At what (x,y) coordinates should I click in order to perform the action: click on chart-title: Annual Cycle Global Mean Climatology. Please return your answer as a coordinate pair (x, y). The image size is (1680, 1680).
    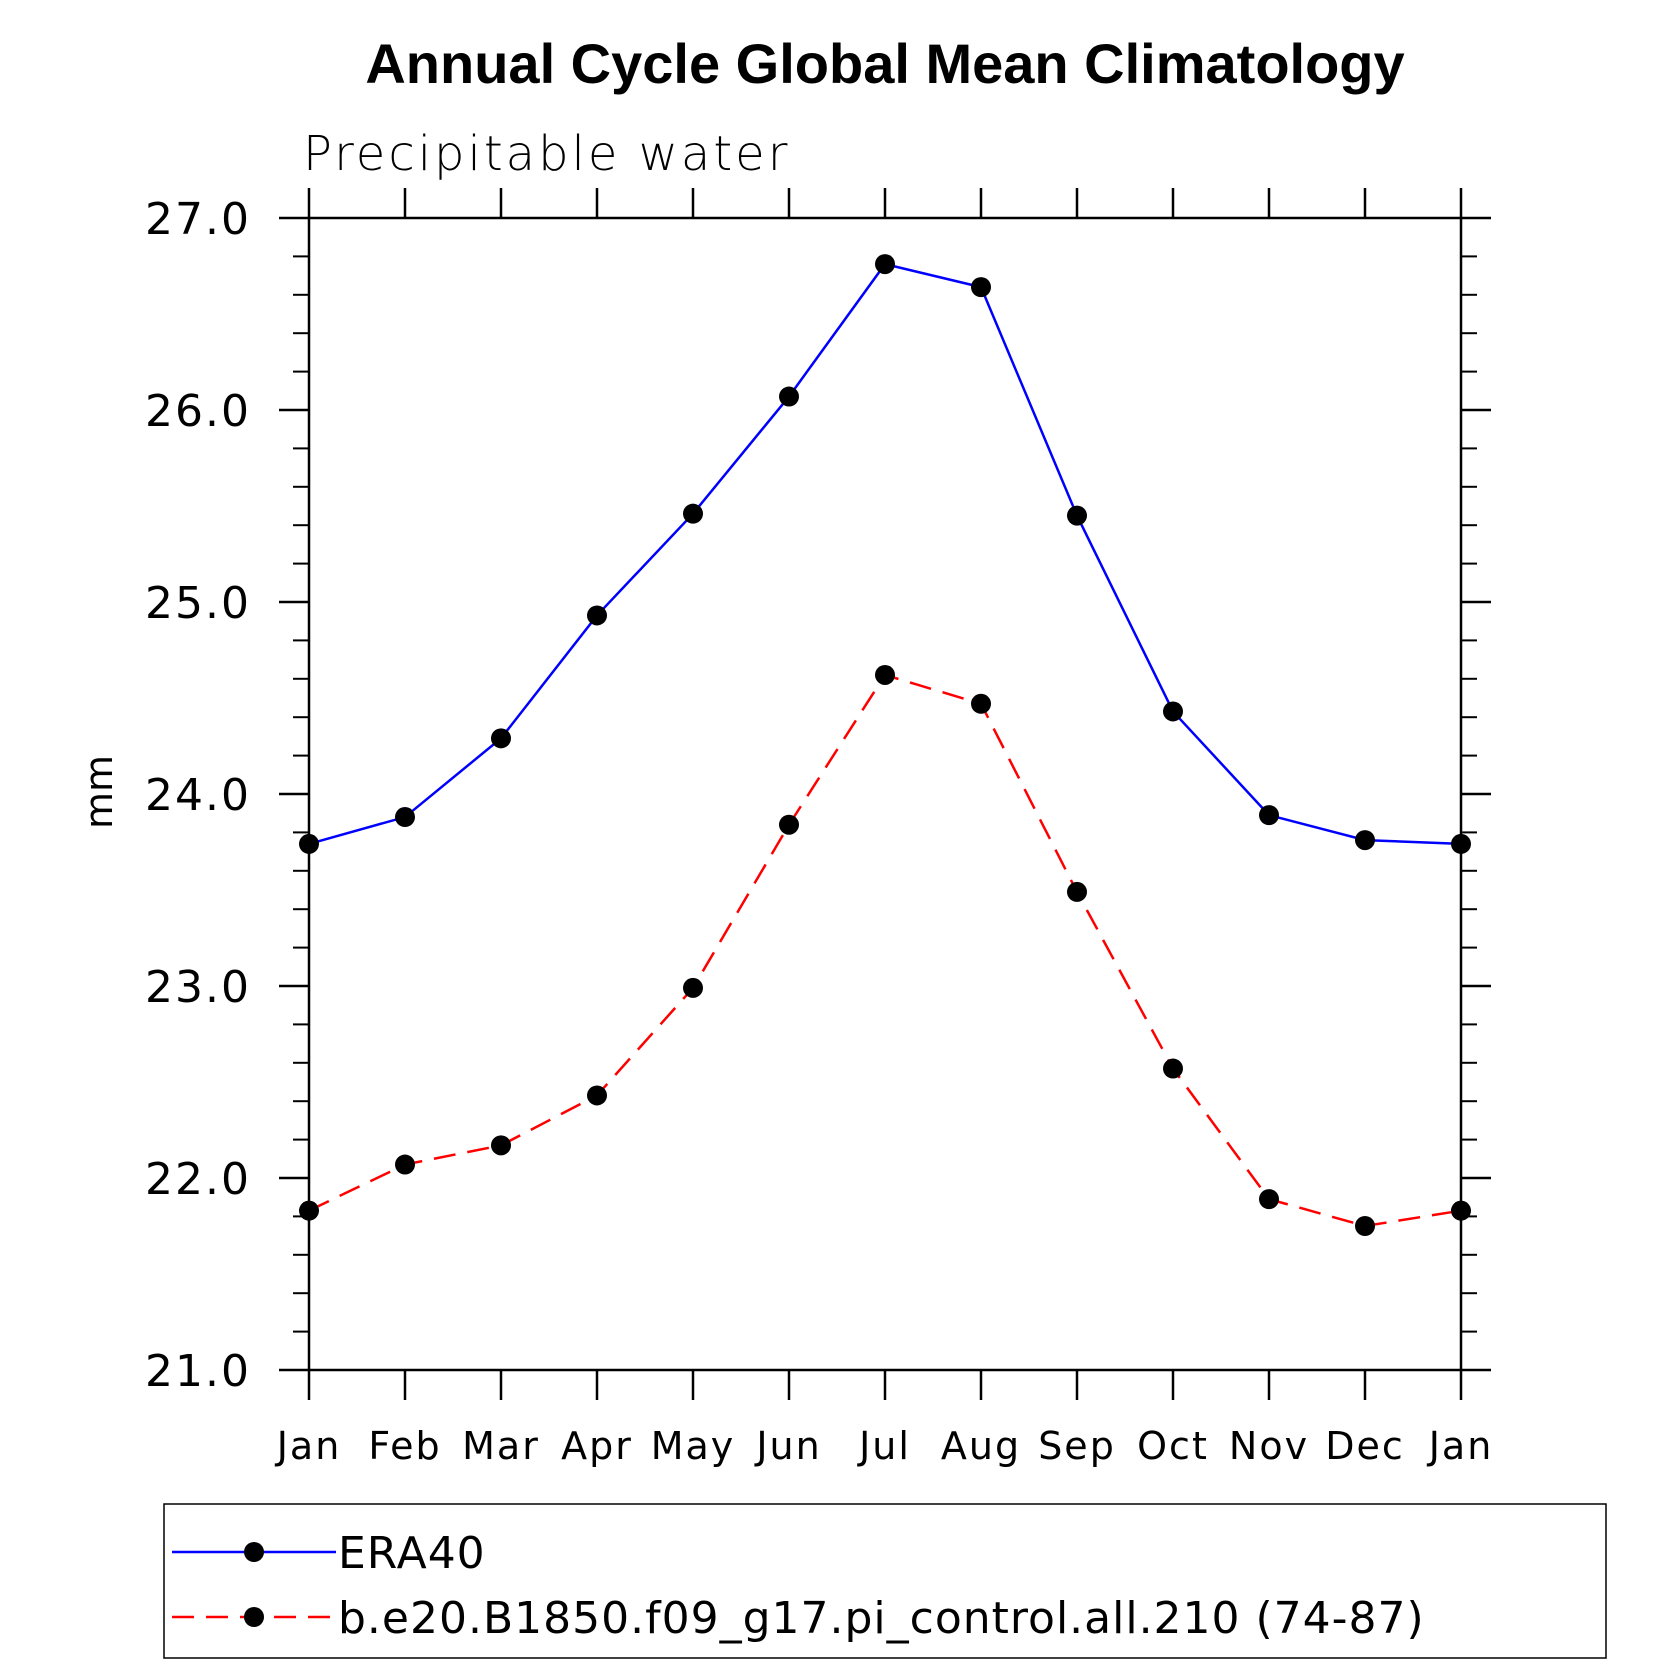
    Looking at the image, I should click on (884, 63).